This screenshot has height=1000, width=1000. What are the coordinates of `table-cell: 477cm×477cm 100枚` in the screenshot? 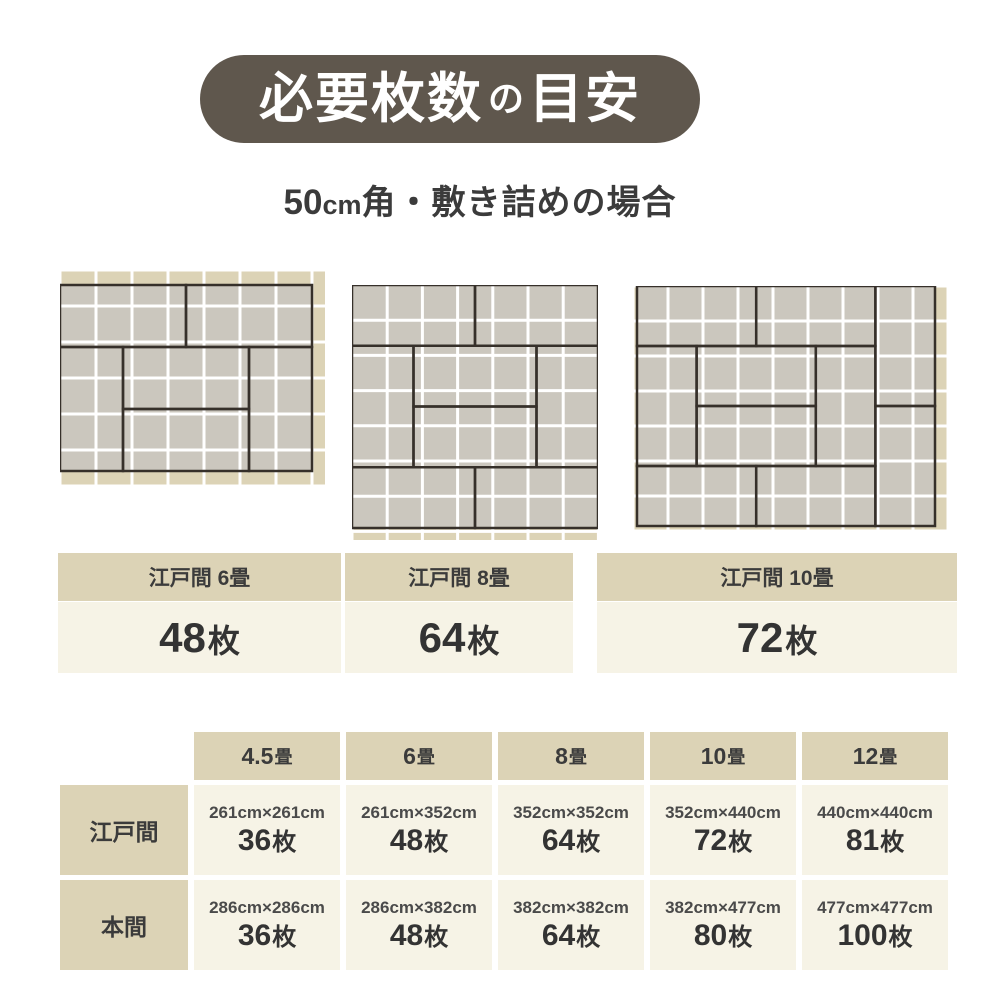 It's located at (875, 925).